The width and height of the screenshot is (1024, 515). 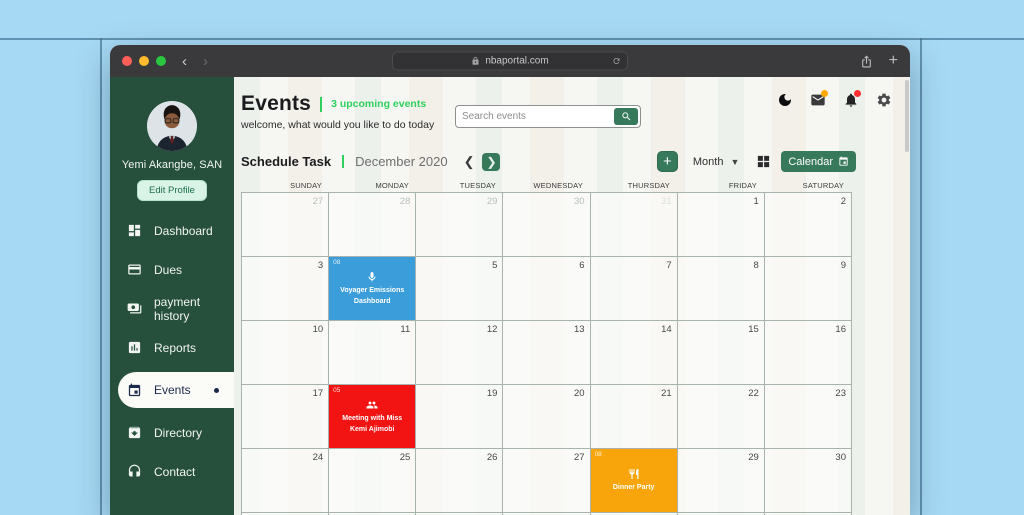 I want to click on weekday-label: THURSDAY, so click(x=648, y=185).